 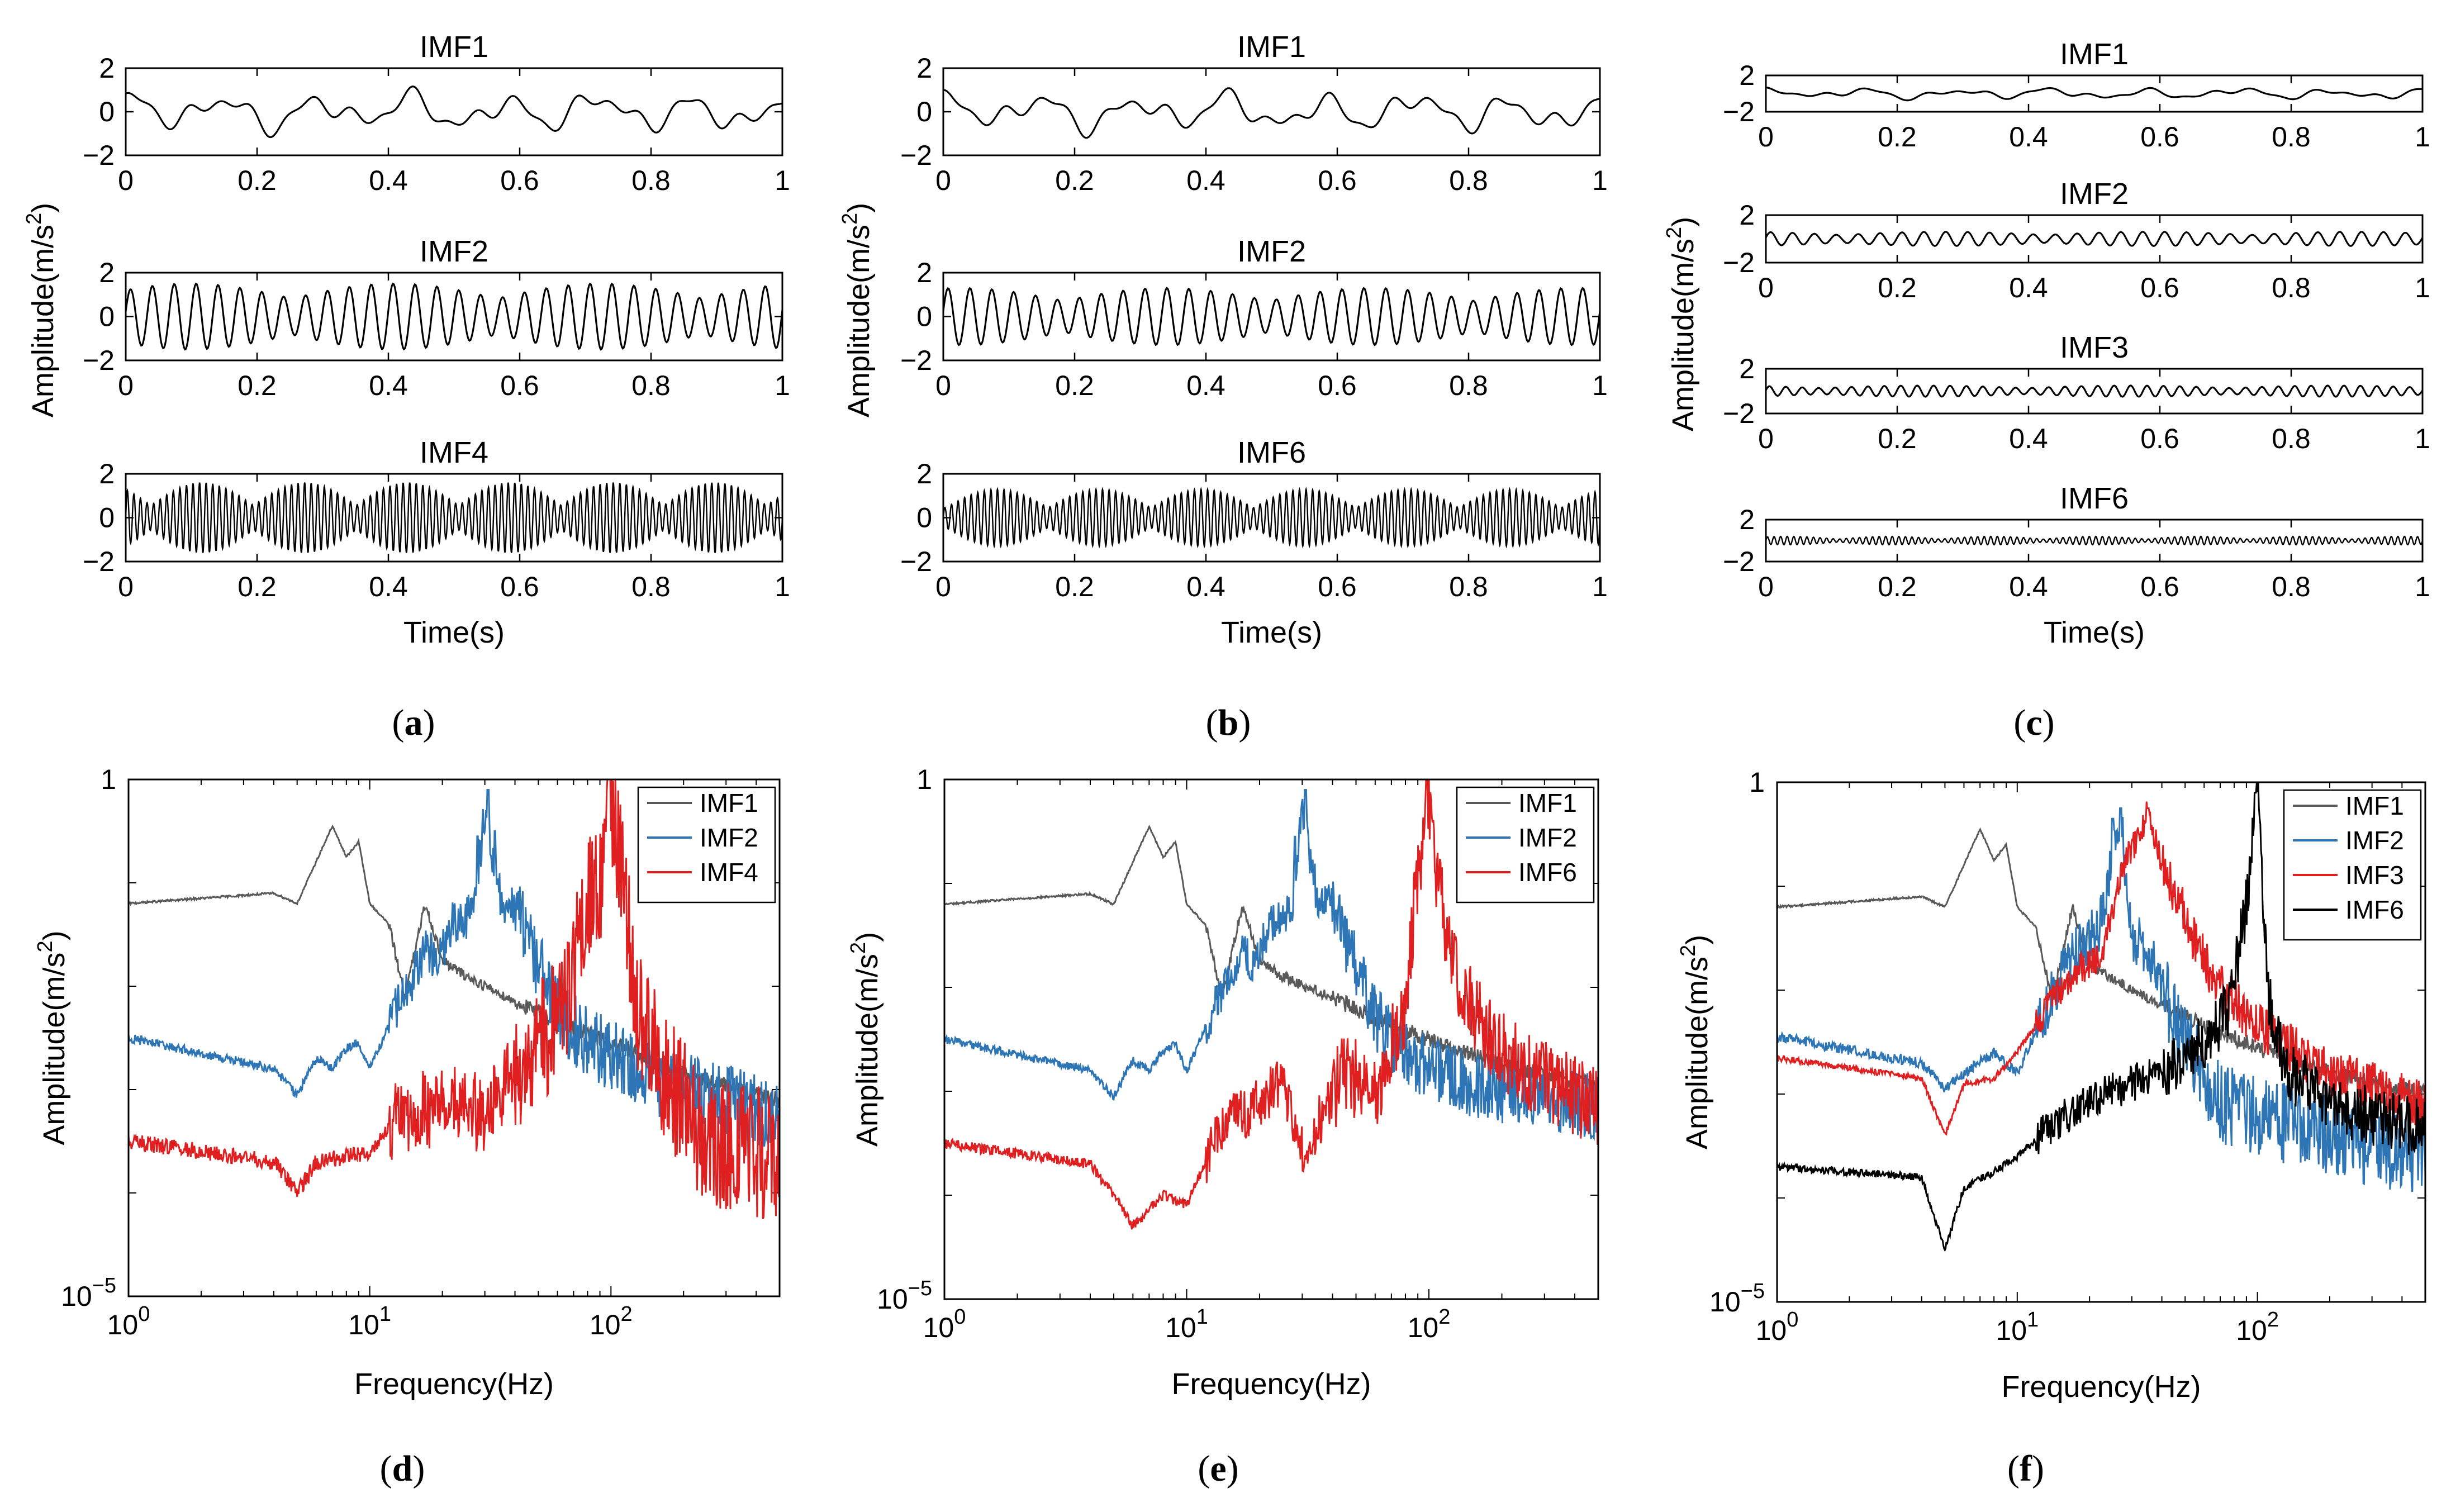 What do you see at coordinates (2101, 1042) in the screenshot?
I see `plot-frame` at bounding box center [2101, 1042].